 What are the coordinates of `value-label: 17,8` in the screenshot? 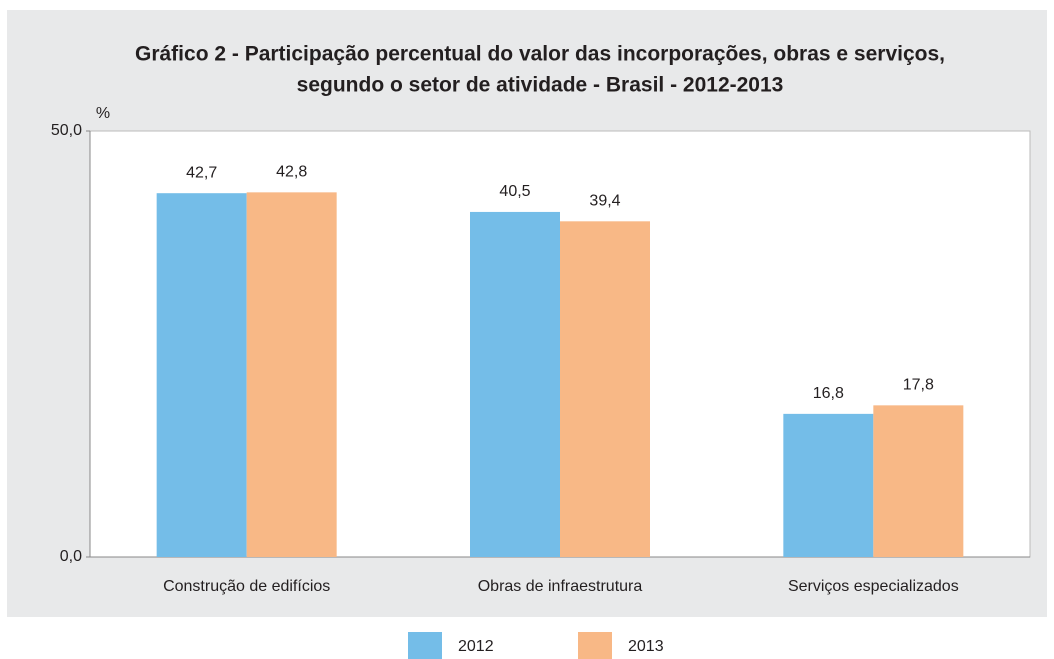 It's located at (918, 385).